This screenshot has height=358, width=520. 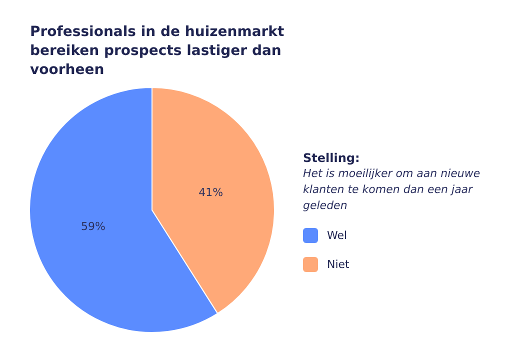 What do you see at coordinates (338, 264) in the screenshot?
I see `legend-label: Niet` at bounding box center [338, 264].